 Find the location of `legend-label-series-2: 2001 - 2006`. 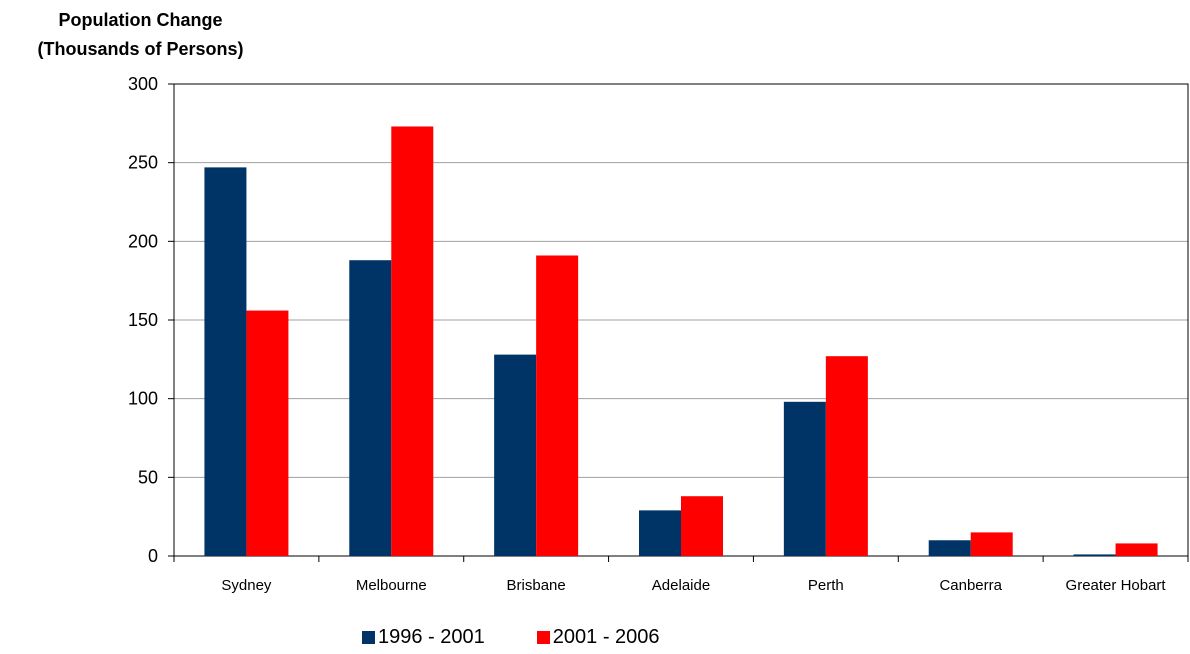

legend-label-series-2: 2001 - 2006 is located at coordinates (606, 637).